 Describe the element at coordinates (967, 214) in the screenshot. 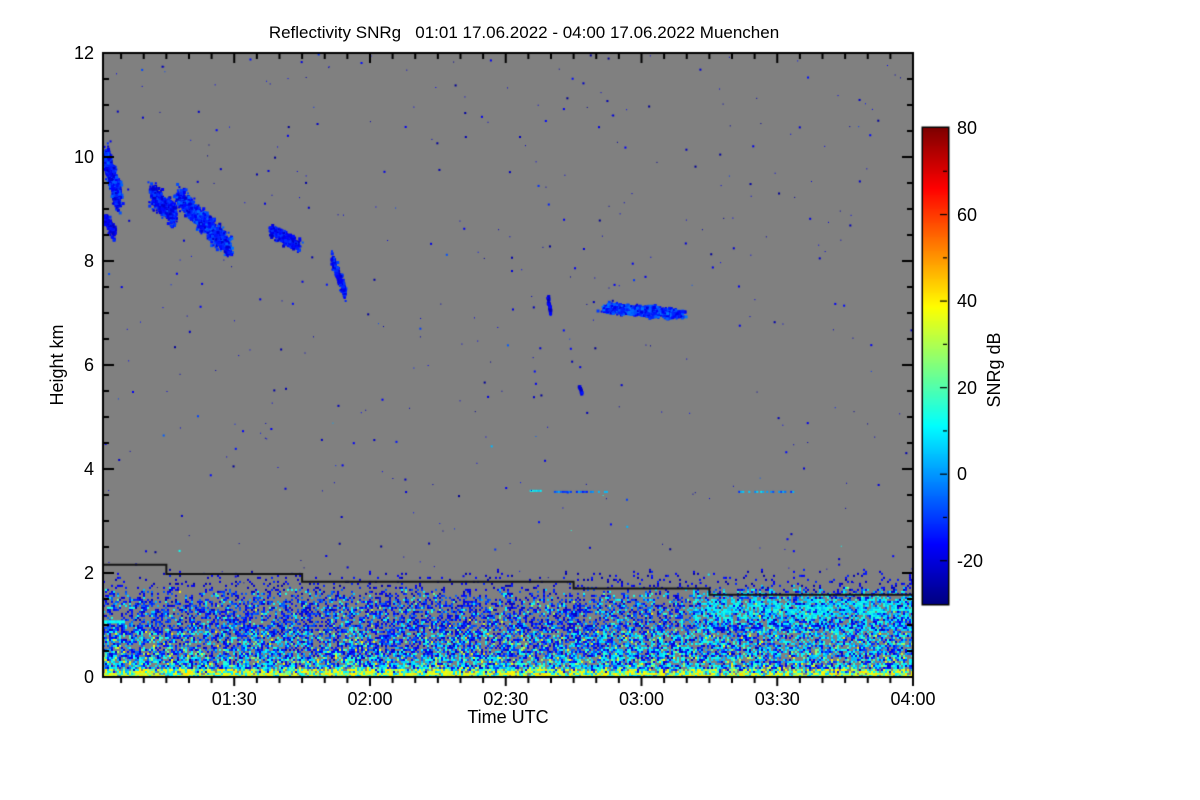

I see `colorbar-tick-label-60: 60` at that location.